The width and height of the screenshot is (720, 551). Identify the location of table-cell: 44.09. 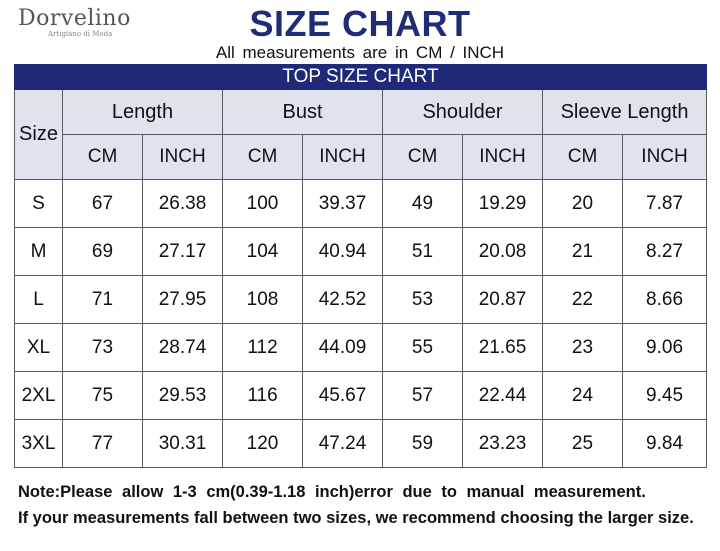
(342, 347).